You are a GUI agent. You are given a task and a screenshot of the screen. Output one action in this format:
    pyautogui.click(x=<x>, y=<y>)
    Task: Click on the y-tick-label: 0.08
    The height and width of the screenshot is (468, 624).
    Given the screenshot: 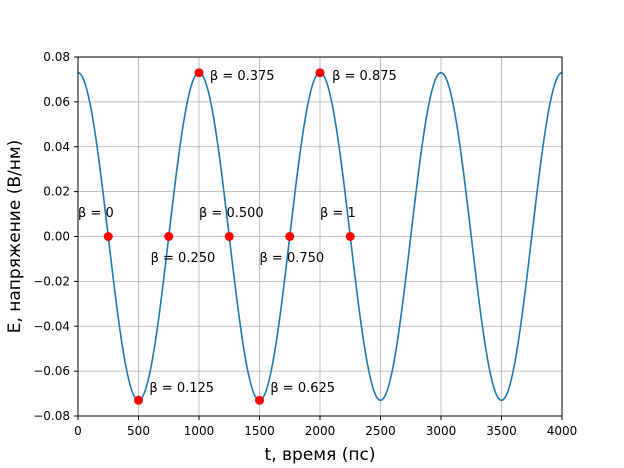 What is the action you would take?
    pyautogui.click(x=56, y=57)
    